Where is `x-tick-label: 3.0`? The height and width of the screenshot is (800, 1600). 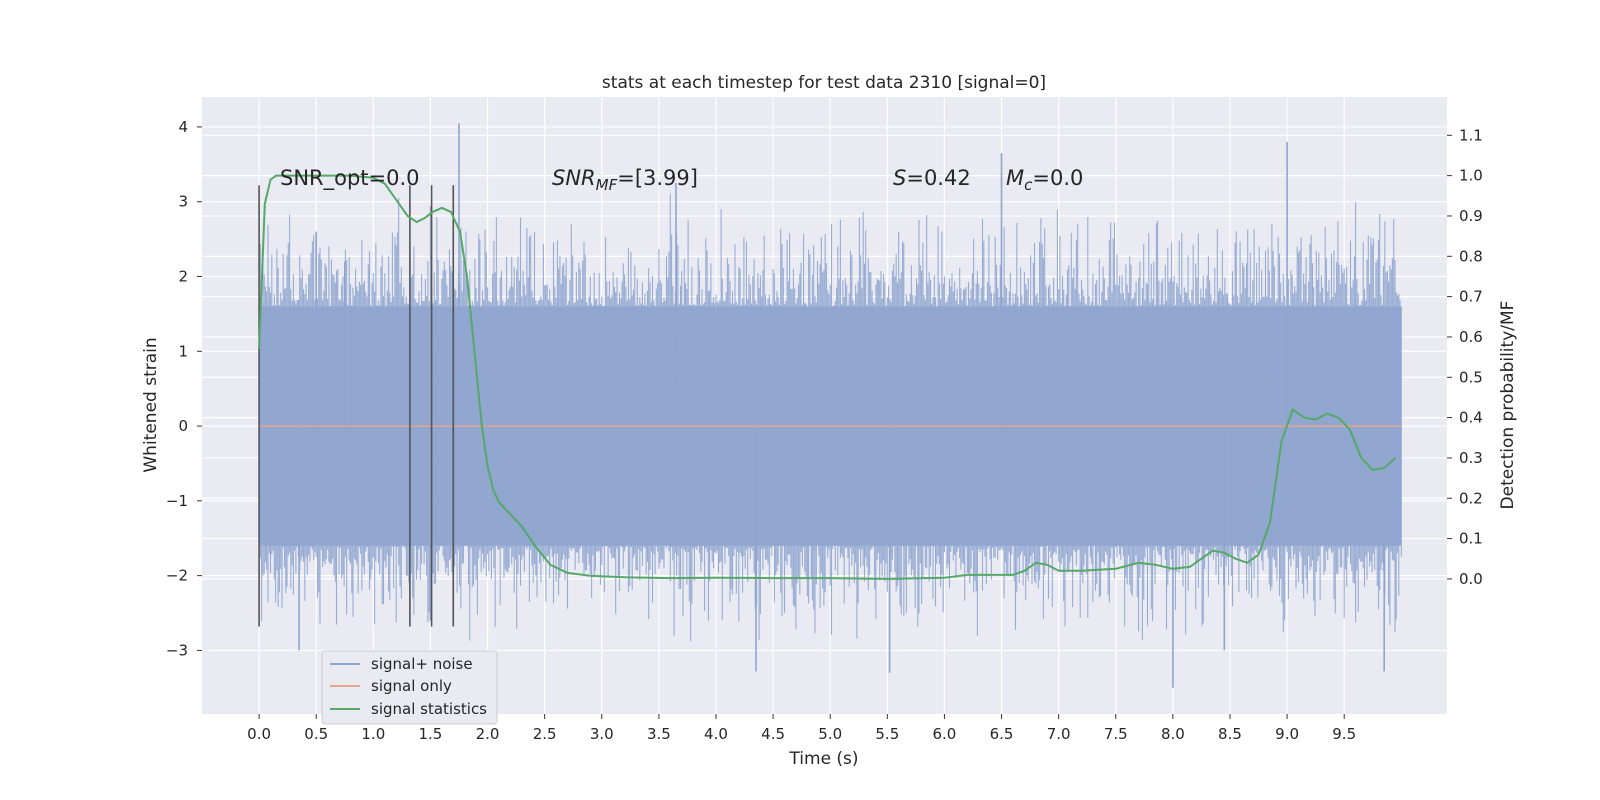
x-tick-label: 3.0 is located at coordinates (602, 734).